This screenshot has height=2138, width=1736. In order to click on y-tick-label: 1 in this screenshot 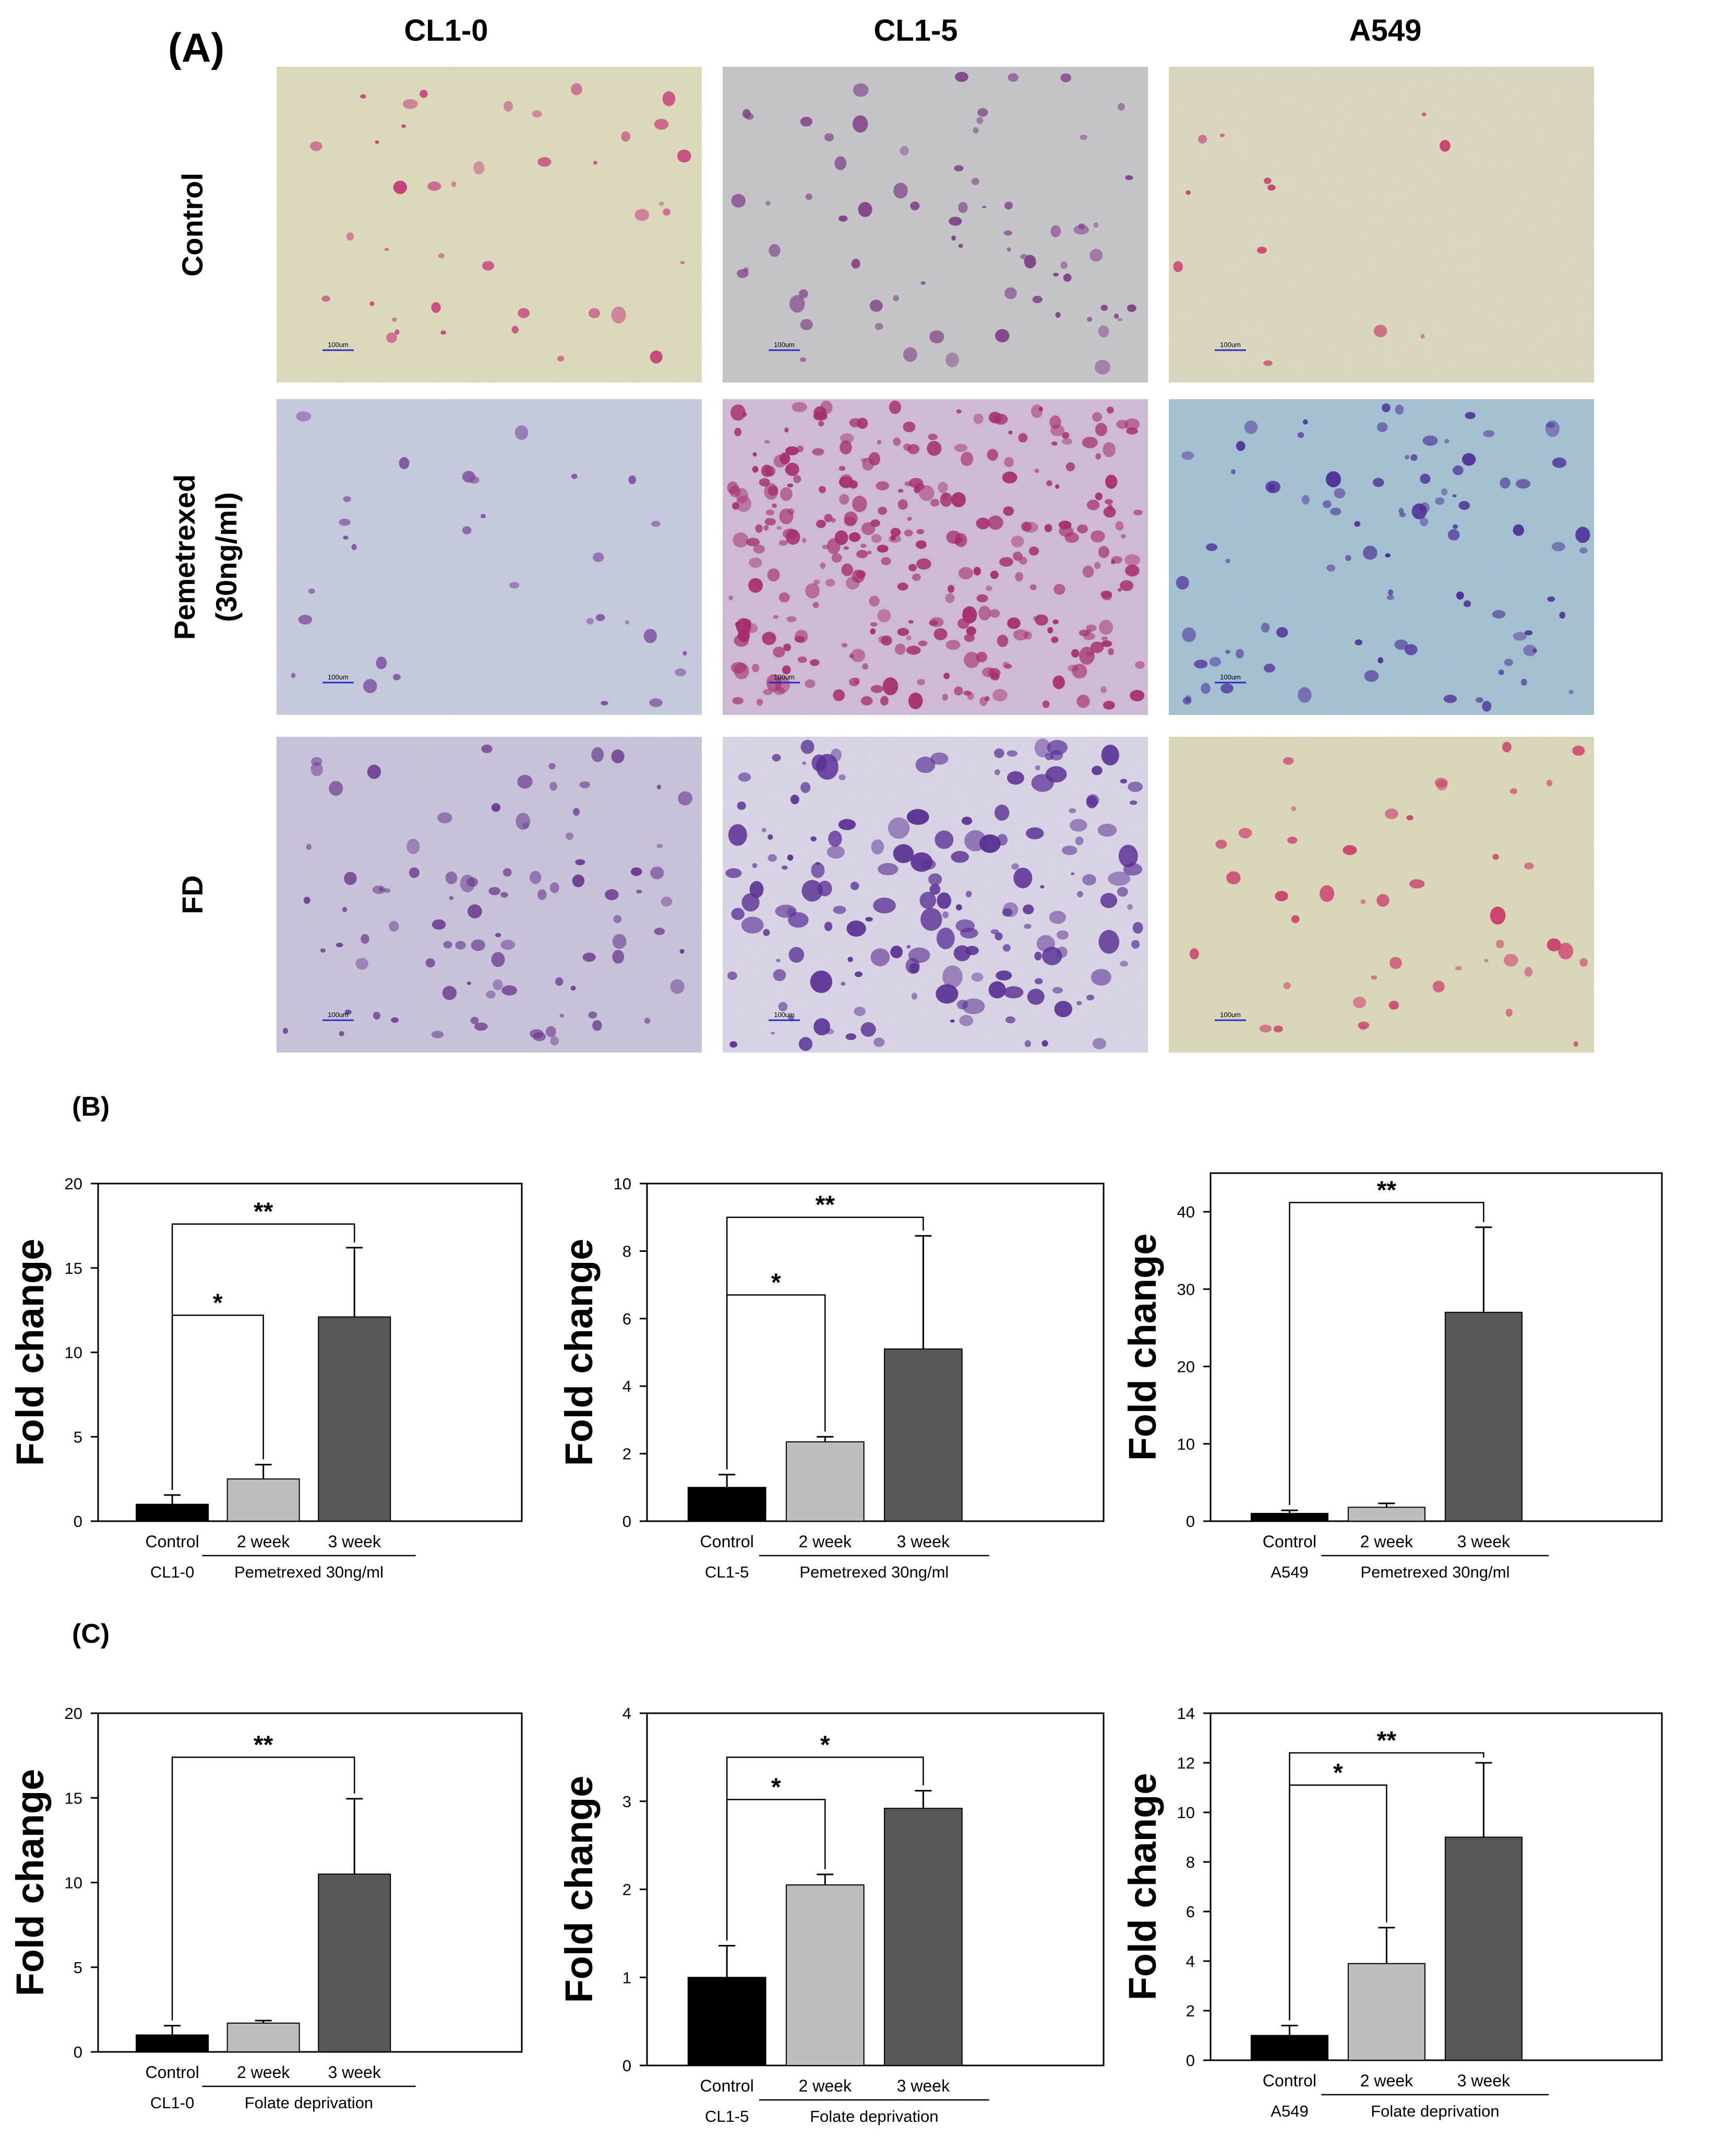, I will do `click(626, 1978)`.